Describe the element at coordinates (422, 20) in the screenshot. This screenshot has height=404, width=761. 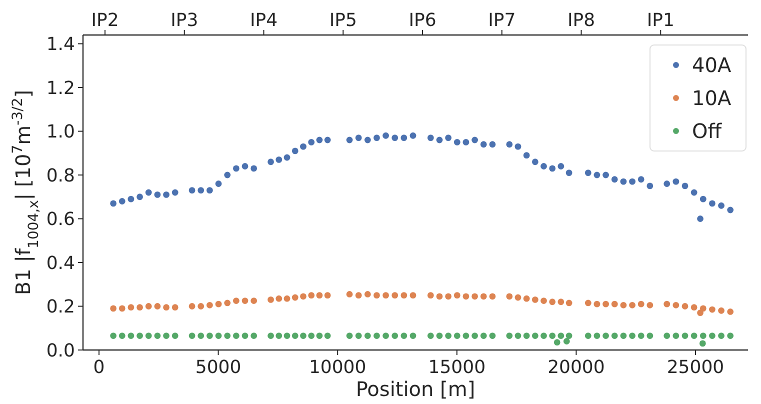
I see `text: IP6` at that location.